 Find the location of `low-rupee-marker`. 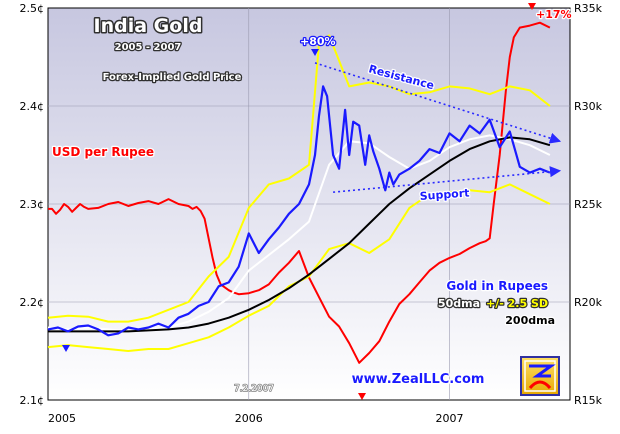

low-rupee-marker is located at coordinates (362, 396).